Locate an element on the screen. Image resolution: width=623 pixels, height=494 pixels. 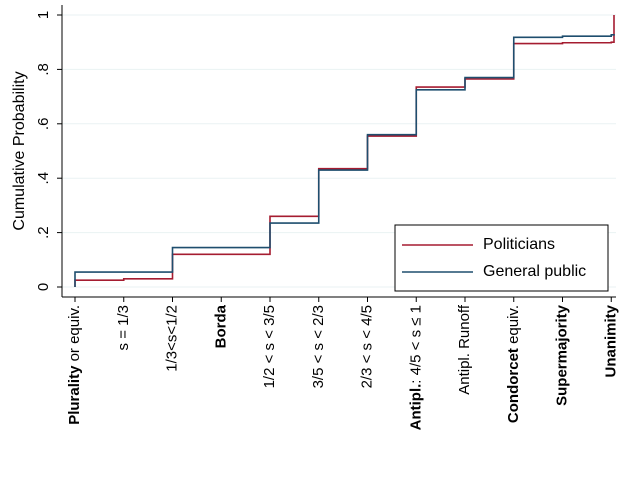
x-tick-label: 3/5 < s < 2/3 is located at coordinates (318, 346).